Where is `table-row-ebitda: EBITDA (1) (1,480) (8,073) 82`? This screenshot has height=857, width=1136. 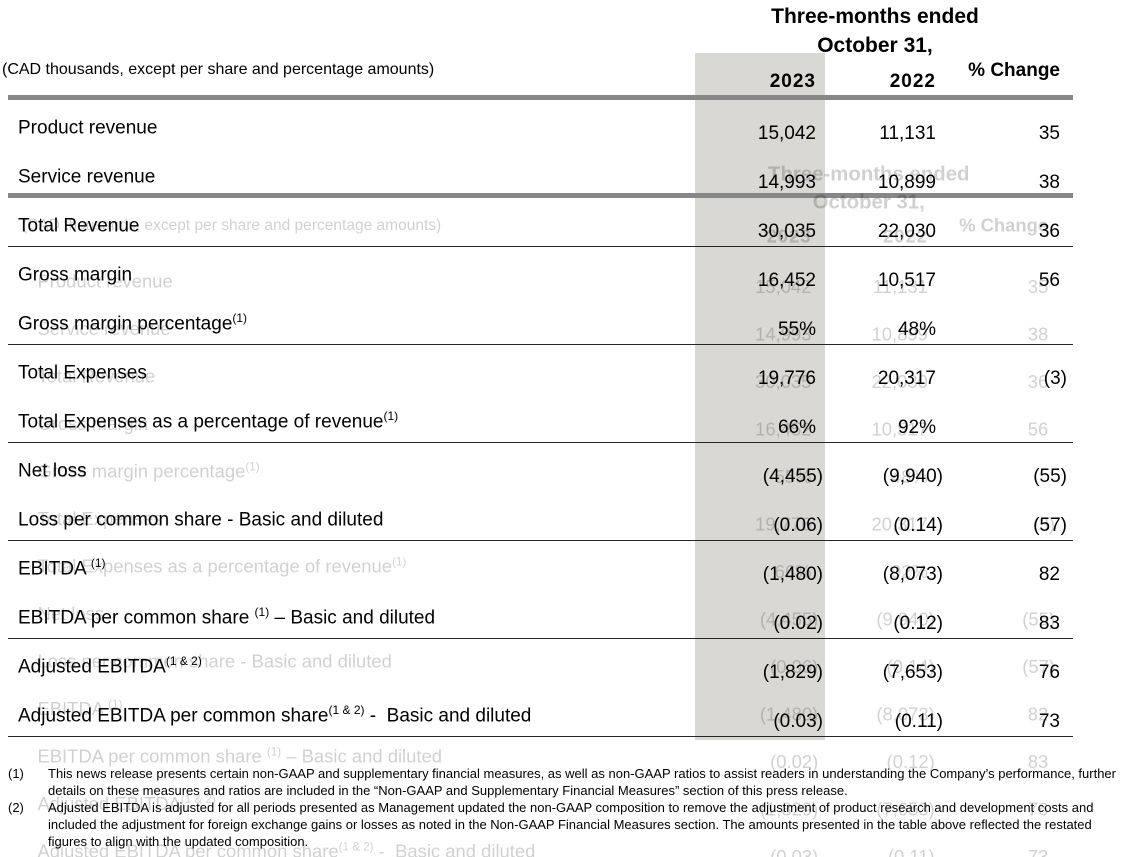
table-row-ebitda: EBITDA (1) (1,480) (8,073) 82 is located at coordinates (540, 565).